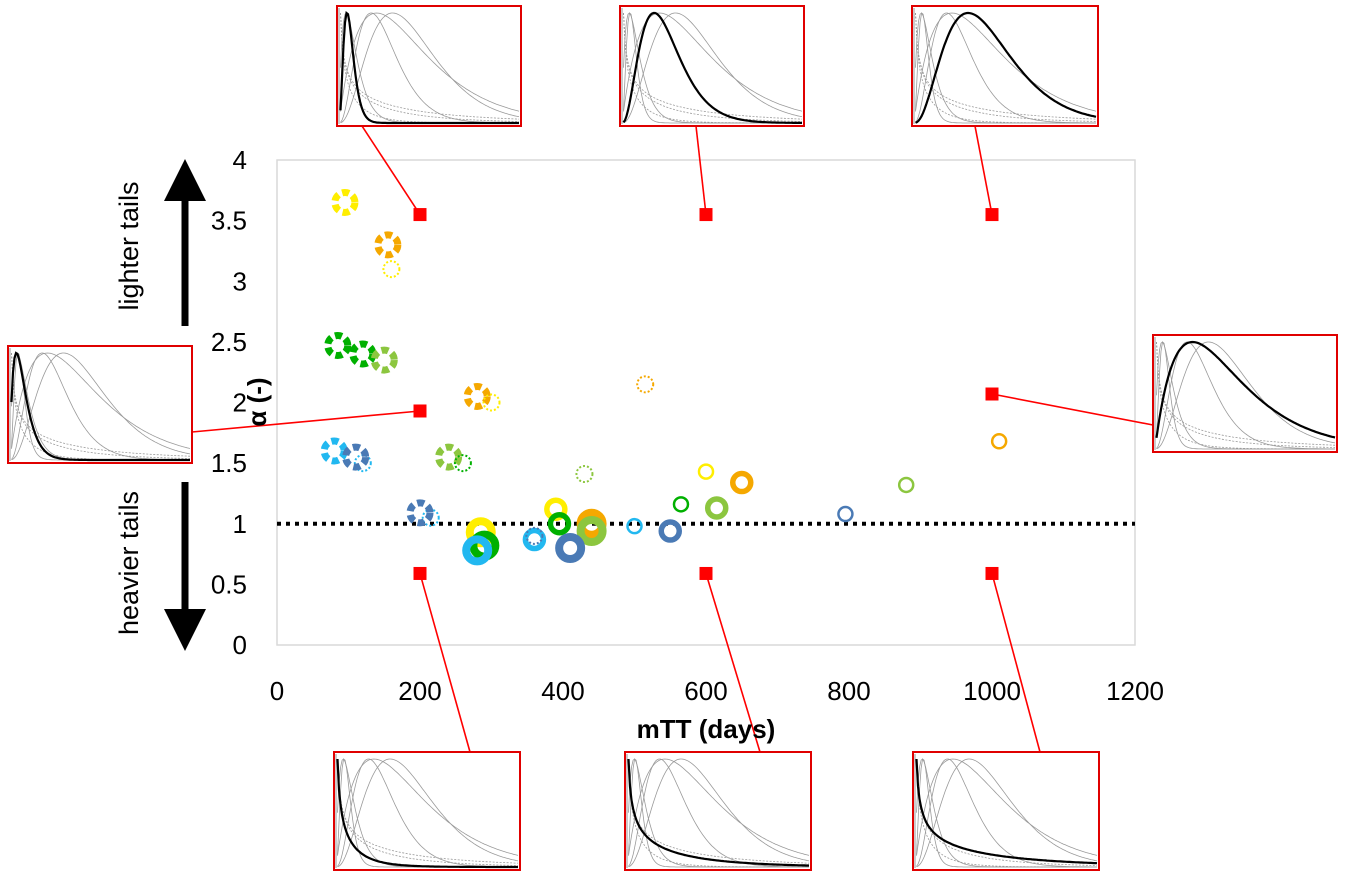 This screenshot has width=1346, height=873. I want to click on heavier-tails-label: heavier tails, so click(129, 563).